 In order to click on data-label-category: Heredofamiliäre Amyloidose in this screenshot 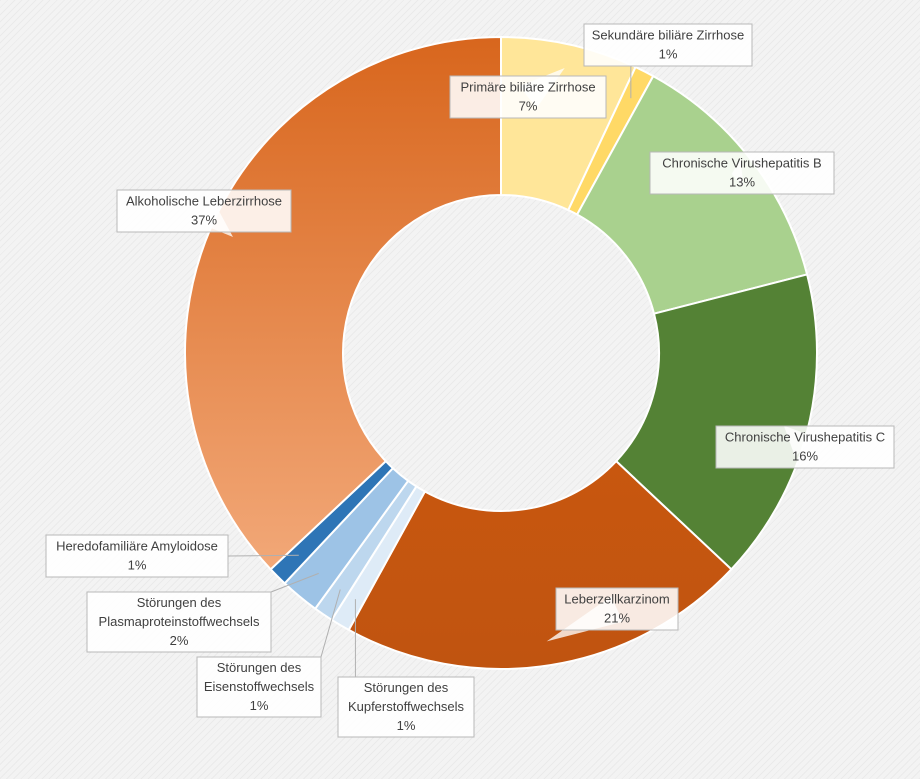, I will do `click(137, 546)`.